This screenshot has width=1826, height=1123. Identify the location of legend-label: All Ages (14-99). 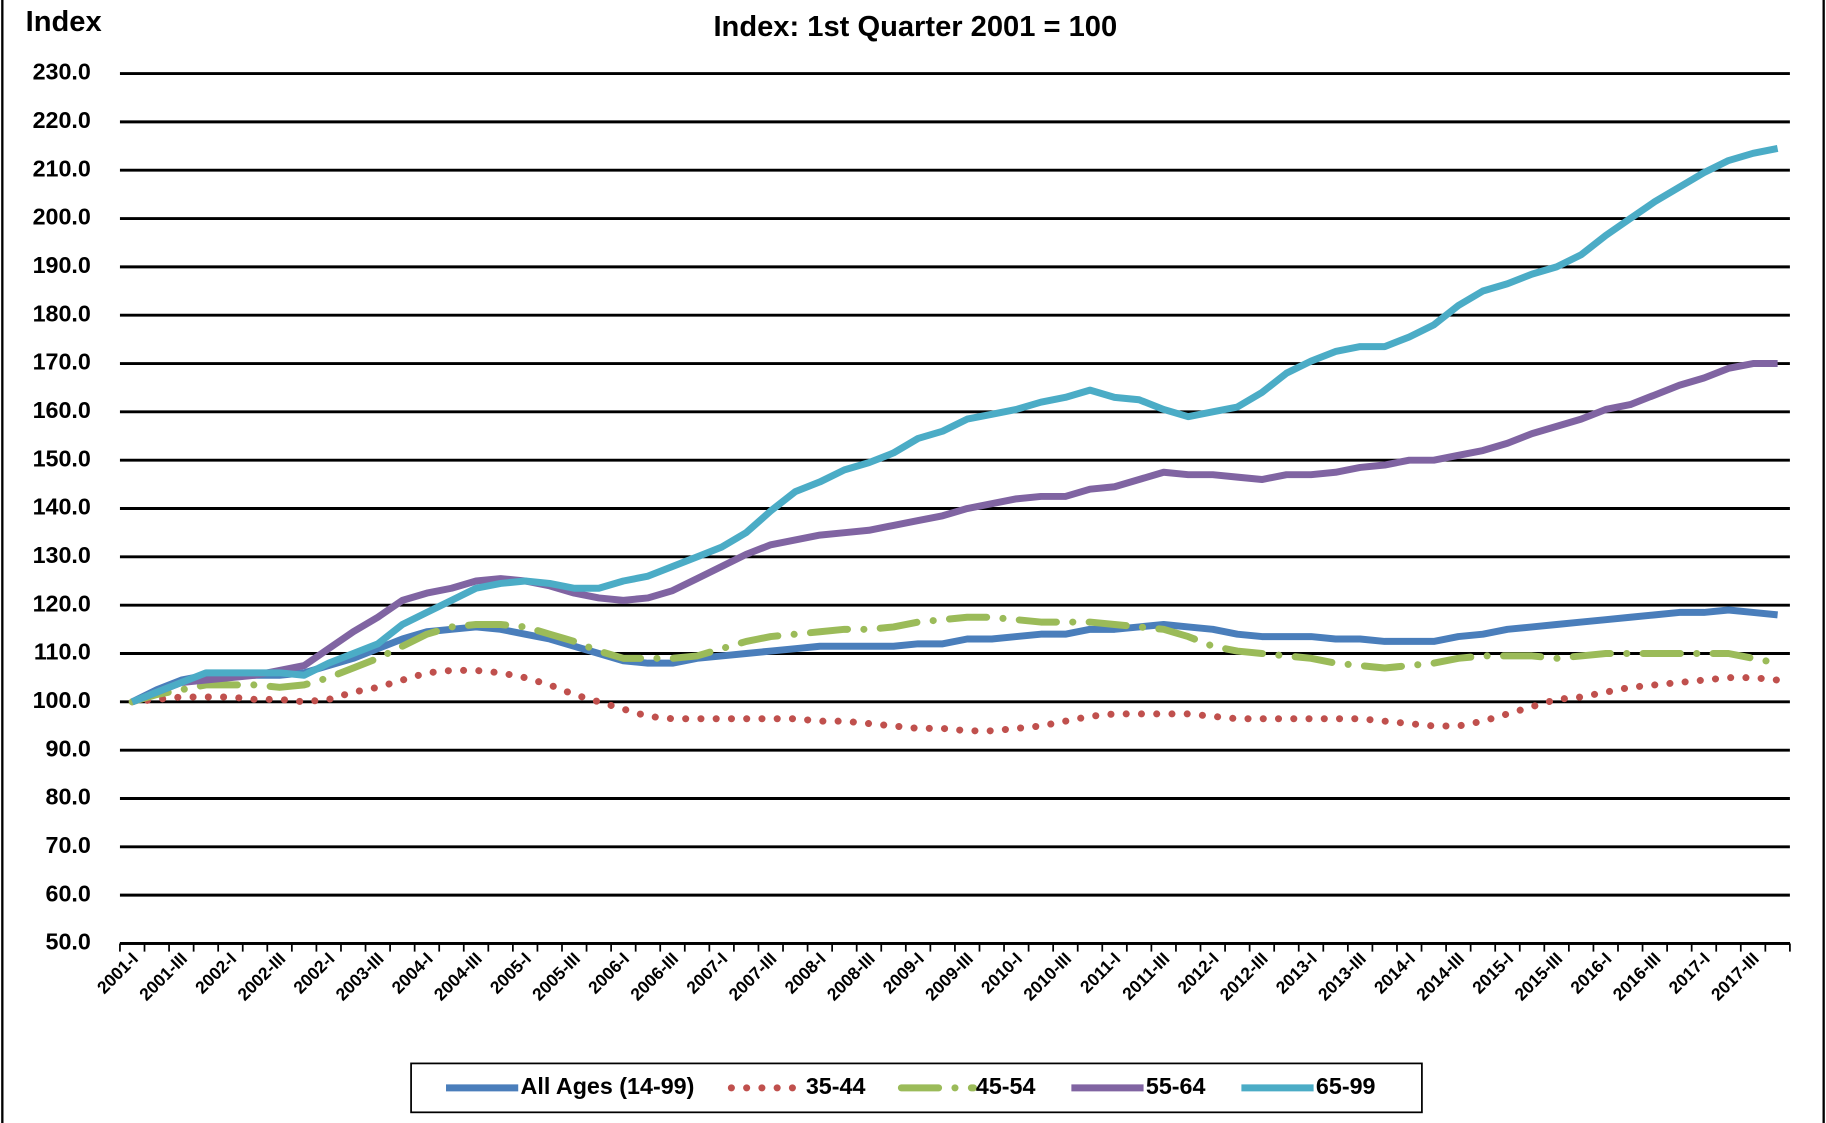
(608, 1086).